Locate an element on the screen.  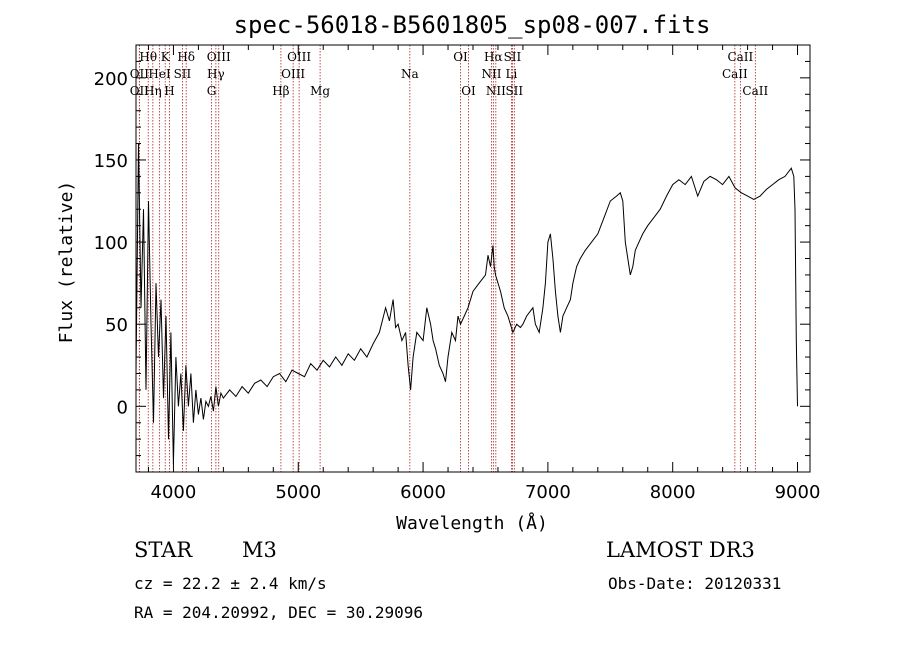
y-tick-label-0: 0 is located at coordinates (122, 407).